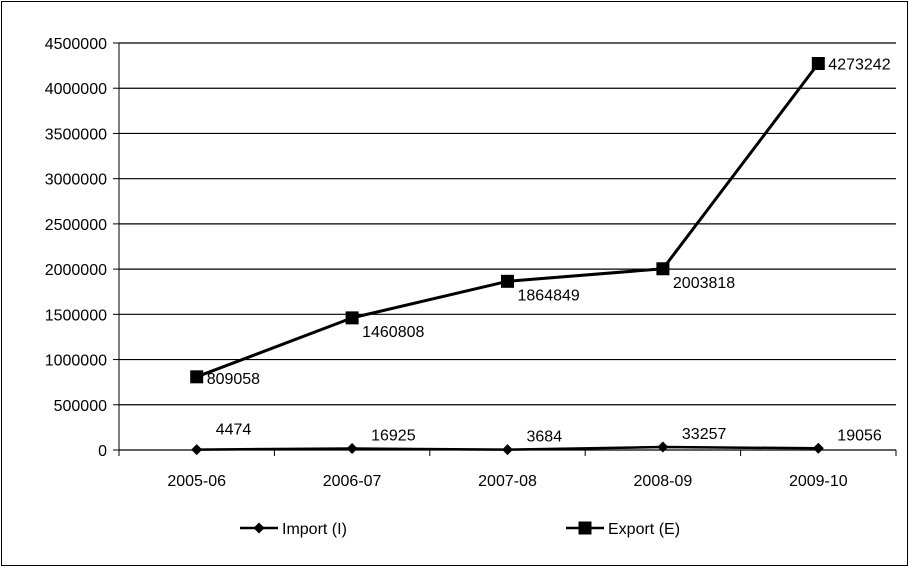 The image size is (909, 572). Describe the element at coordinates (102, 451) in the screenshot. I see `y-tick-label: 0` at that location.